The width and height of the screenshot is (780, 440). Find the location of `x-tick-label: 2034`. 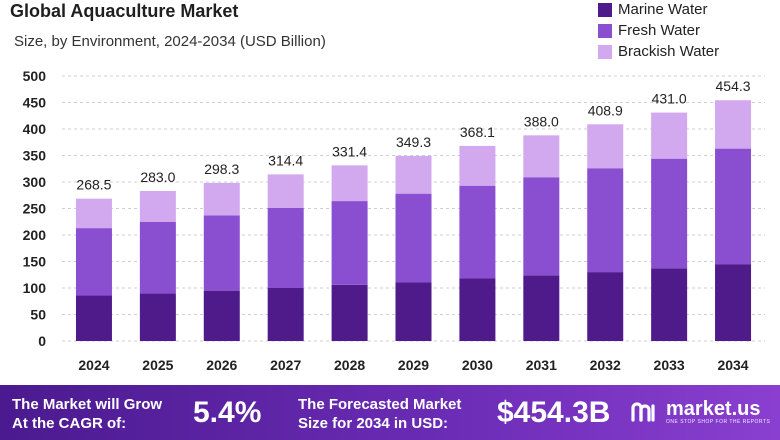

x-tick-label: 2034 is located at coordinates (732, 365).